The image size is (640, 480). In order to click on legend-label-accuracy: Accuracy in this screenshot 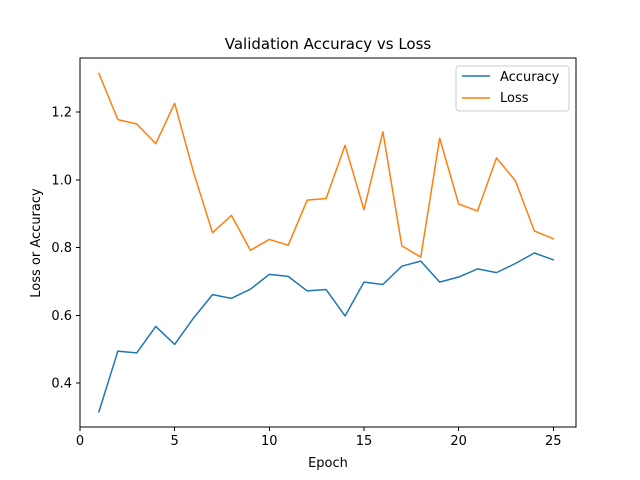, I will do `click(530, 77)`.